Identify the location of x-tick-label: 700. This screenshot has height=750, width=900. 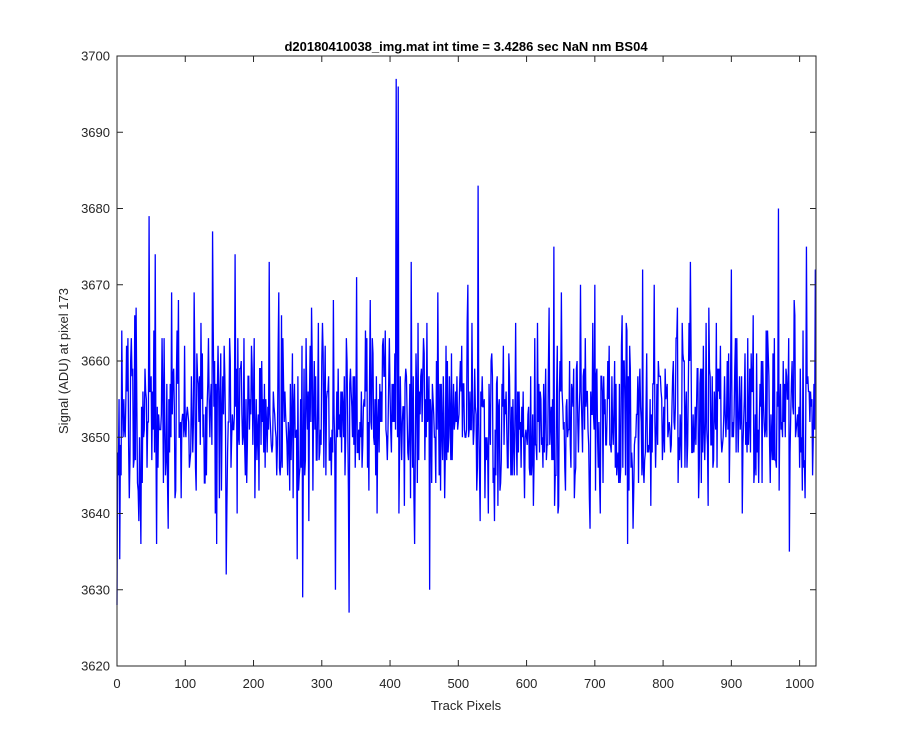
(595, 683).